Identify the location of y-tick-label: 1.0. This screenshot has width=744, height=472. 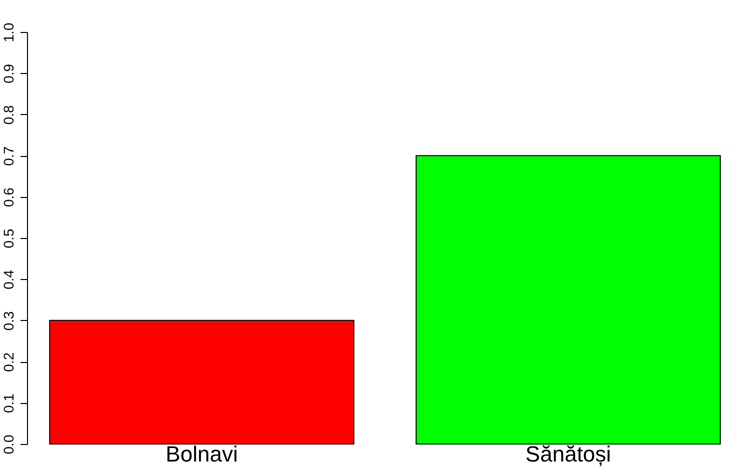
(8, 32).